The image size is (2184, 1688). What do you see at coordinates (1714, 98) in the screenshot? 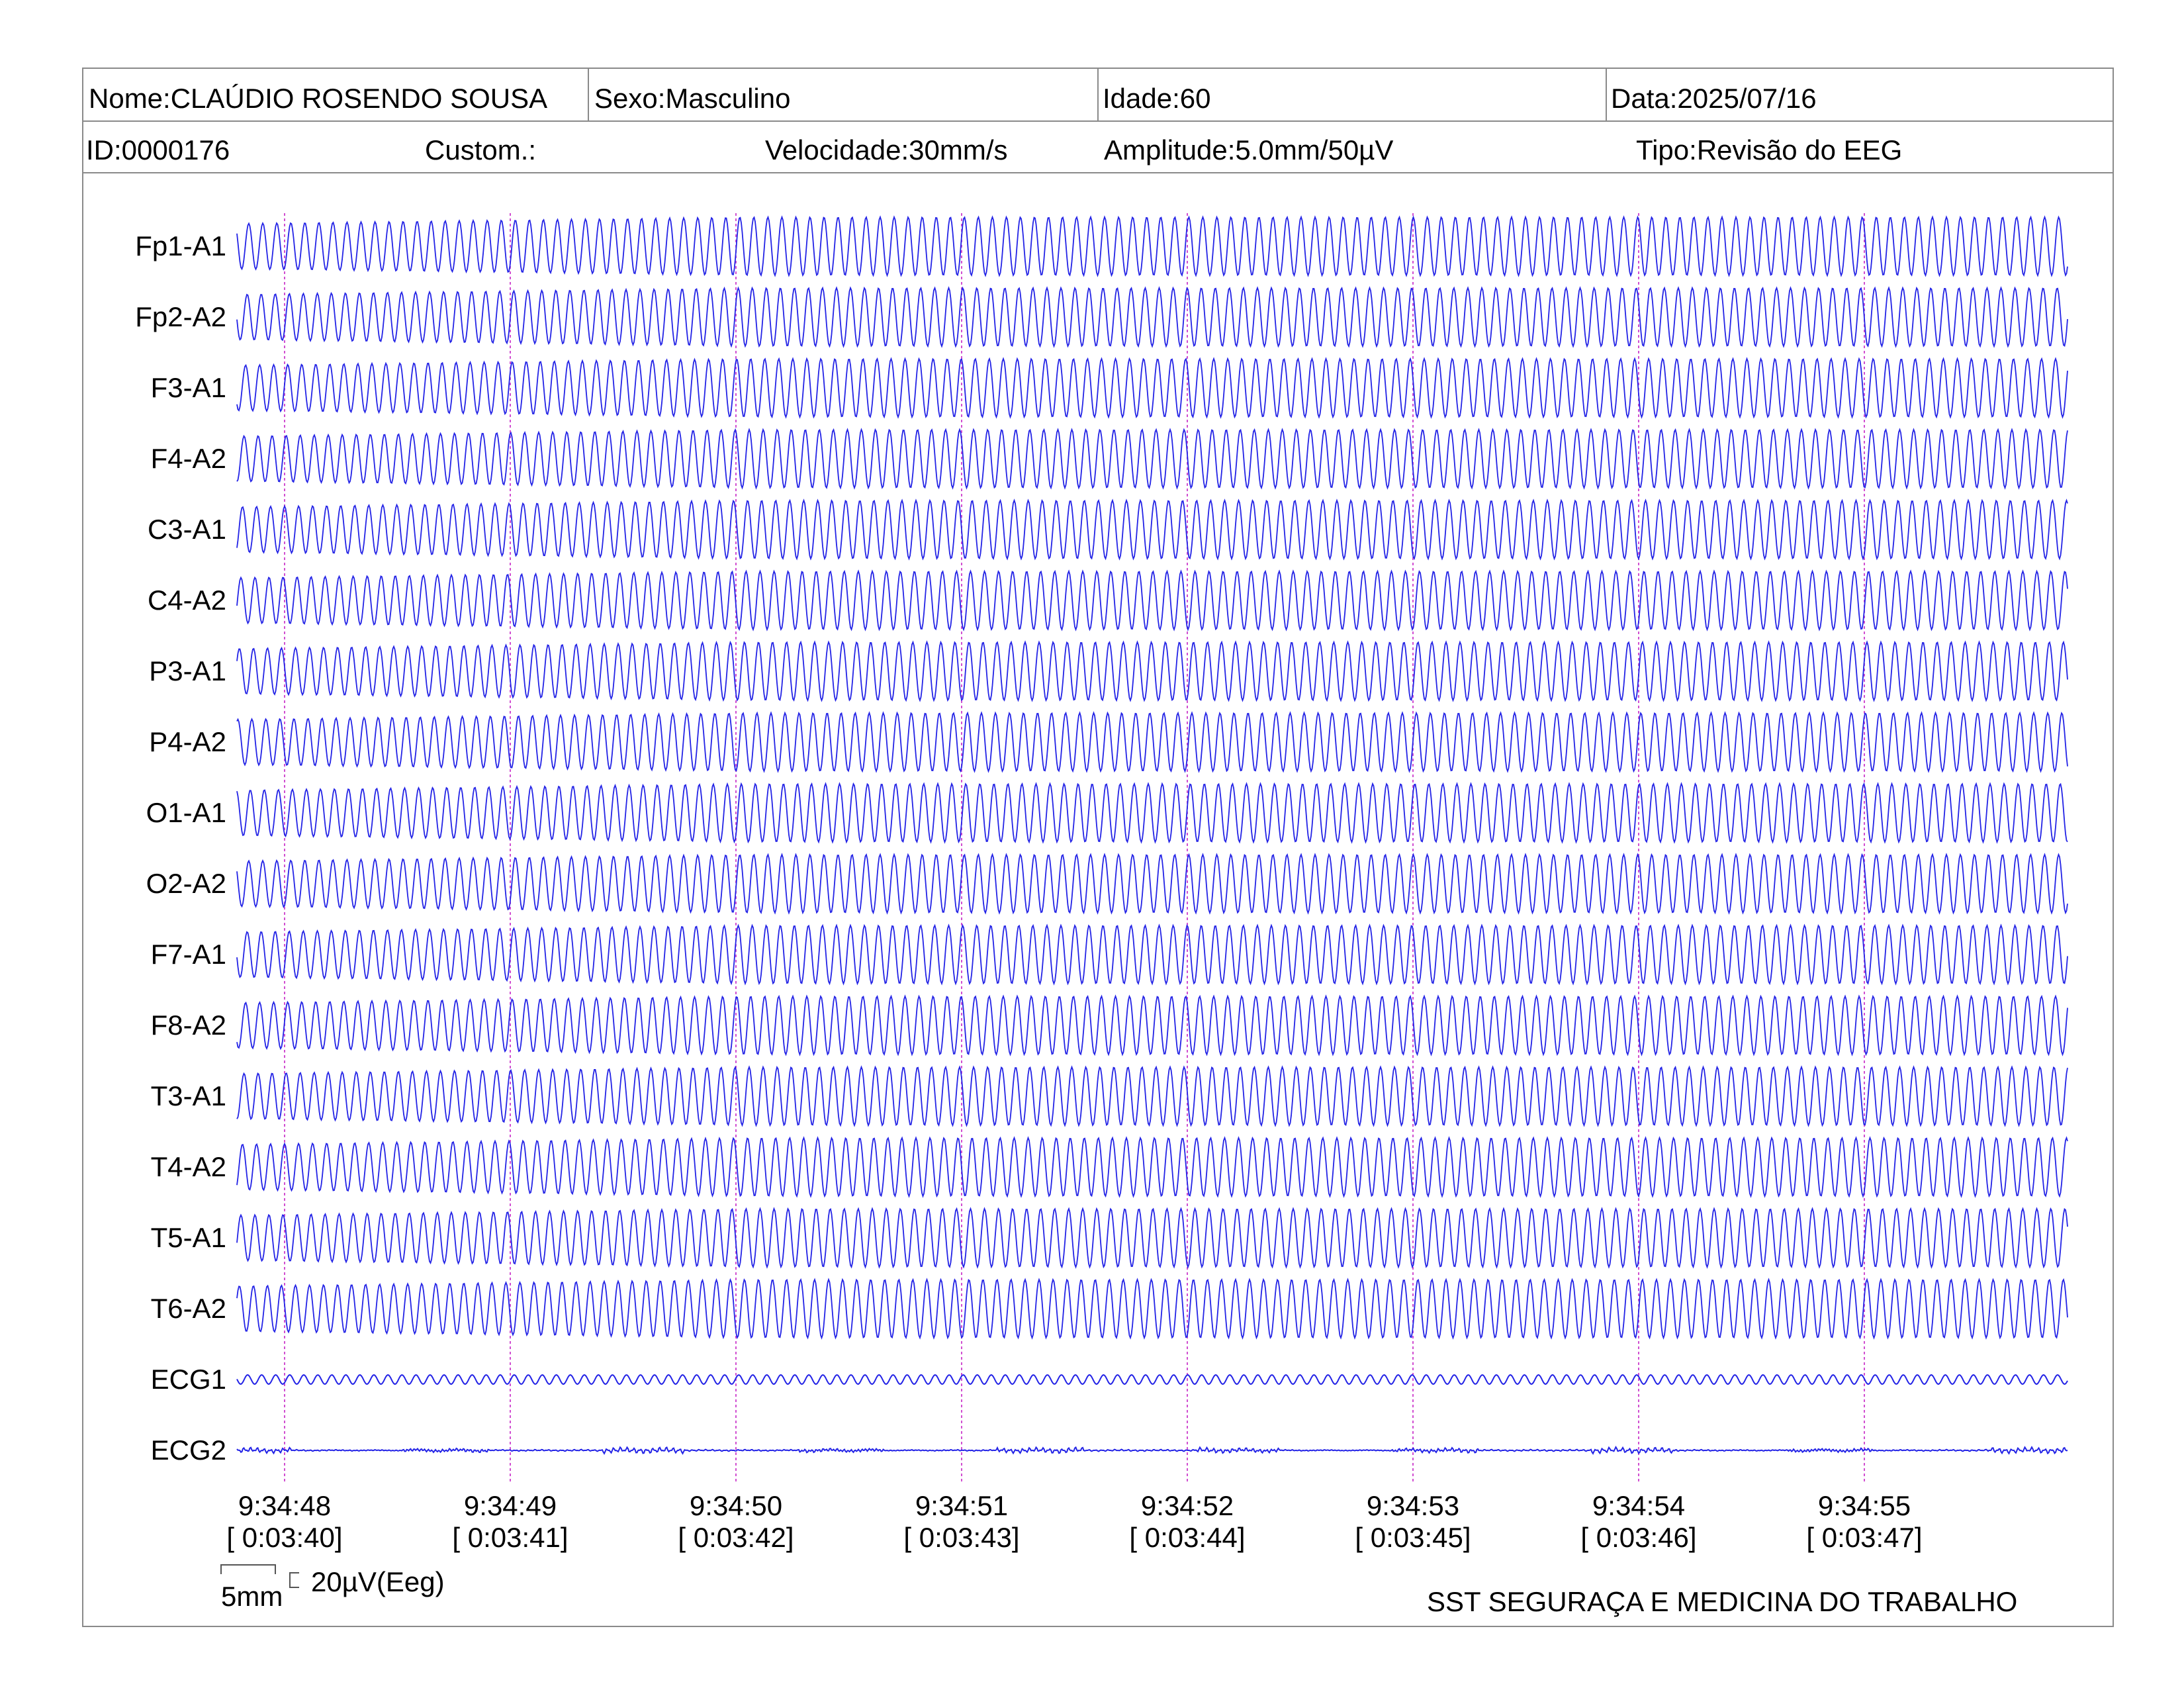
I see `record-date: Data:2025/07/16` at bounding box center [1714, 98].